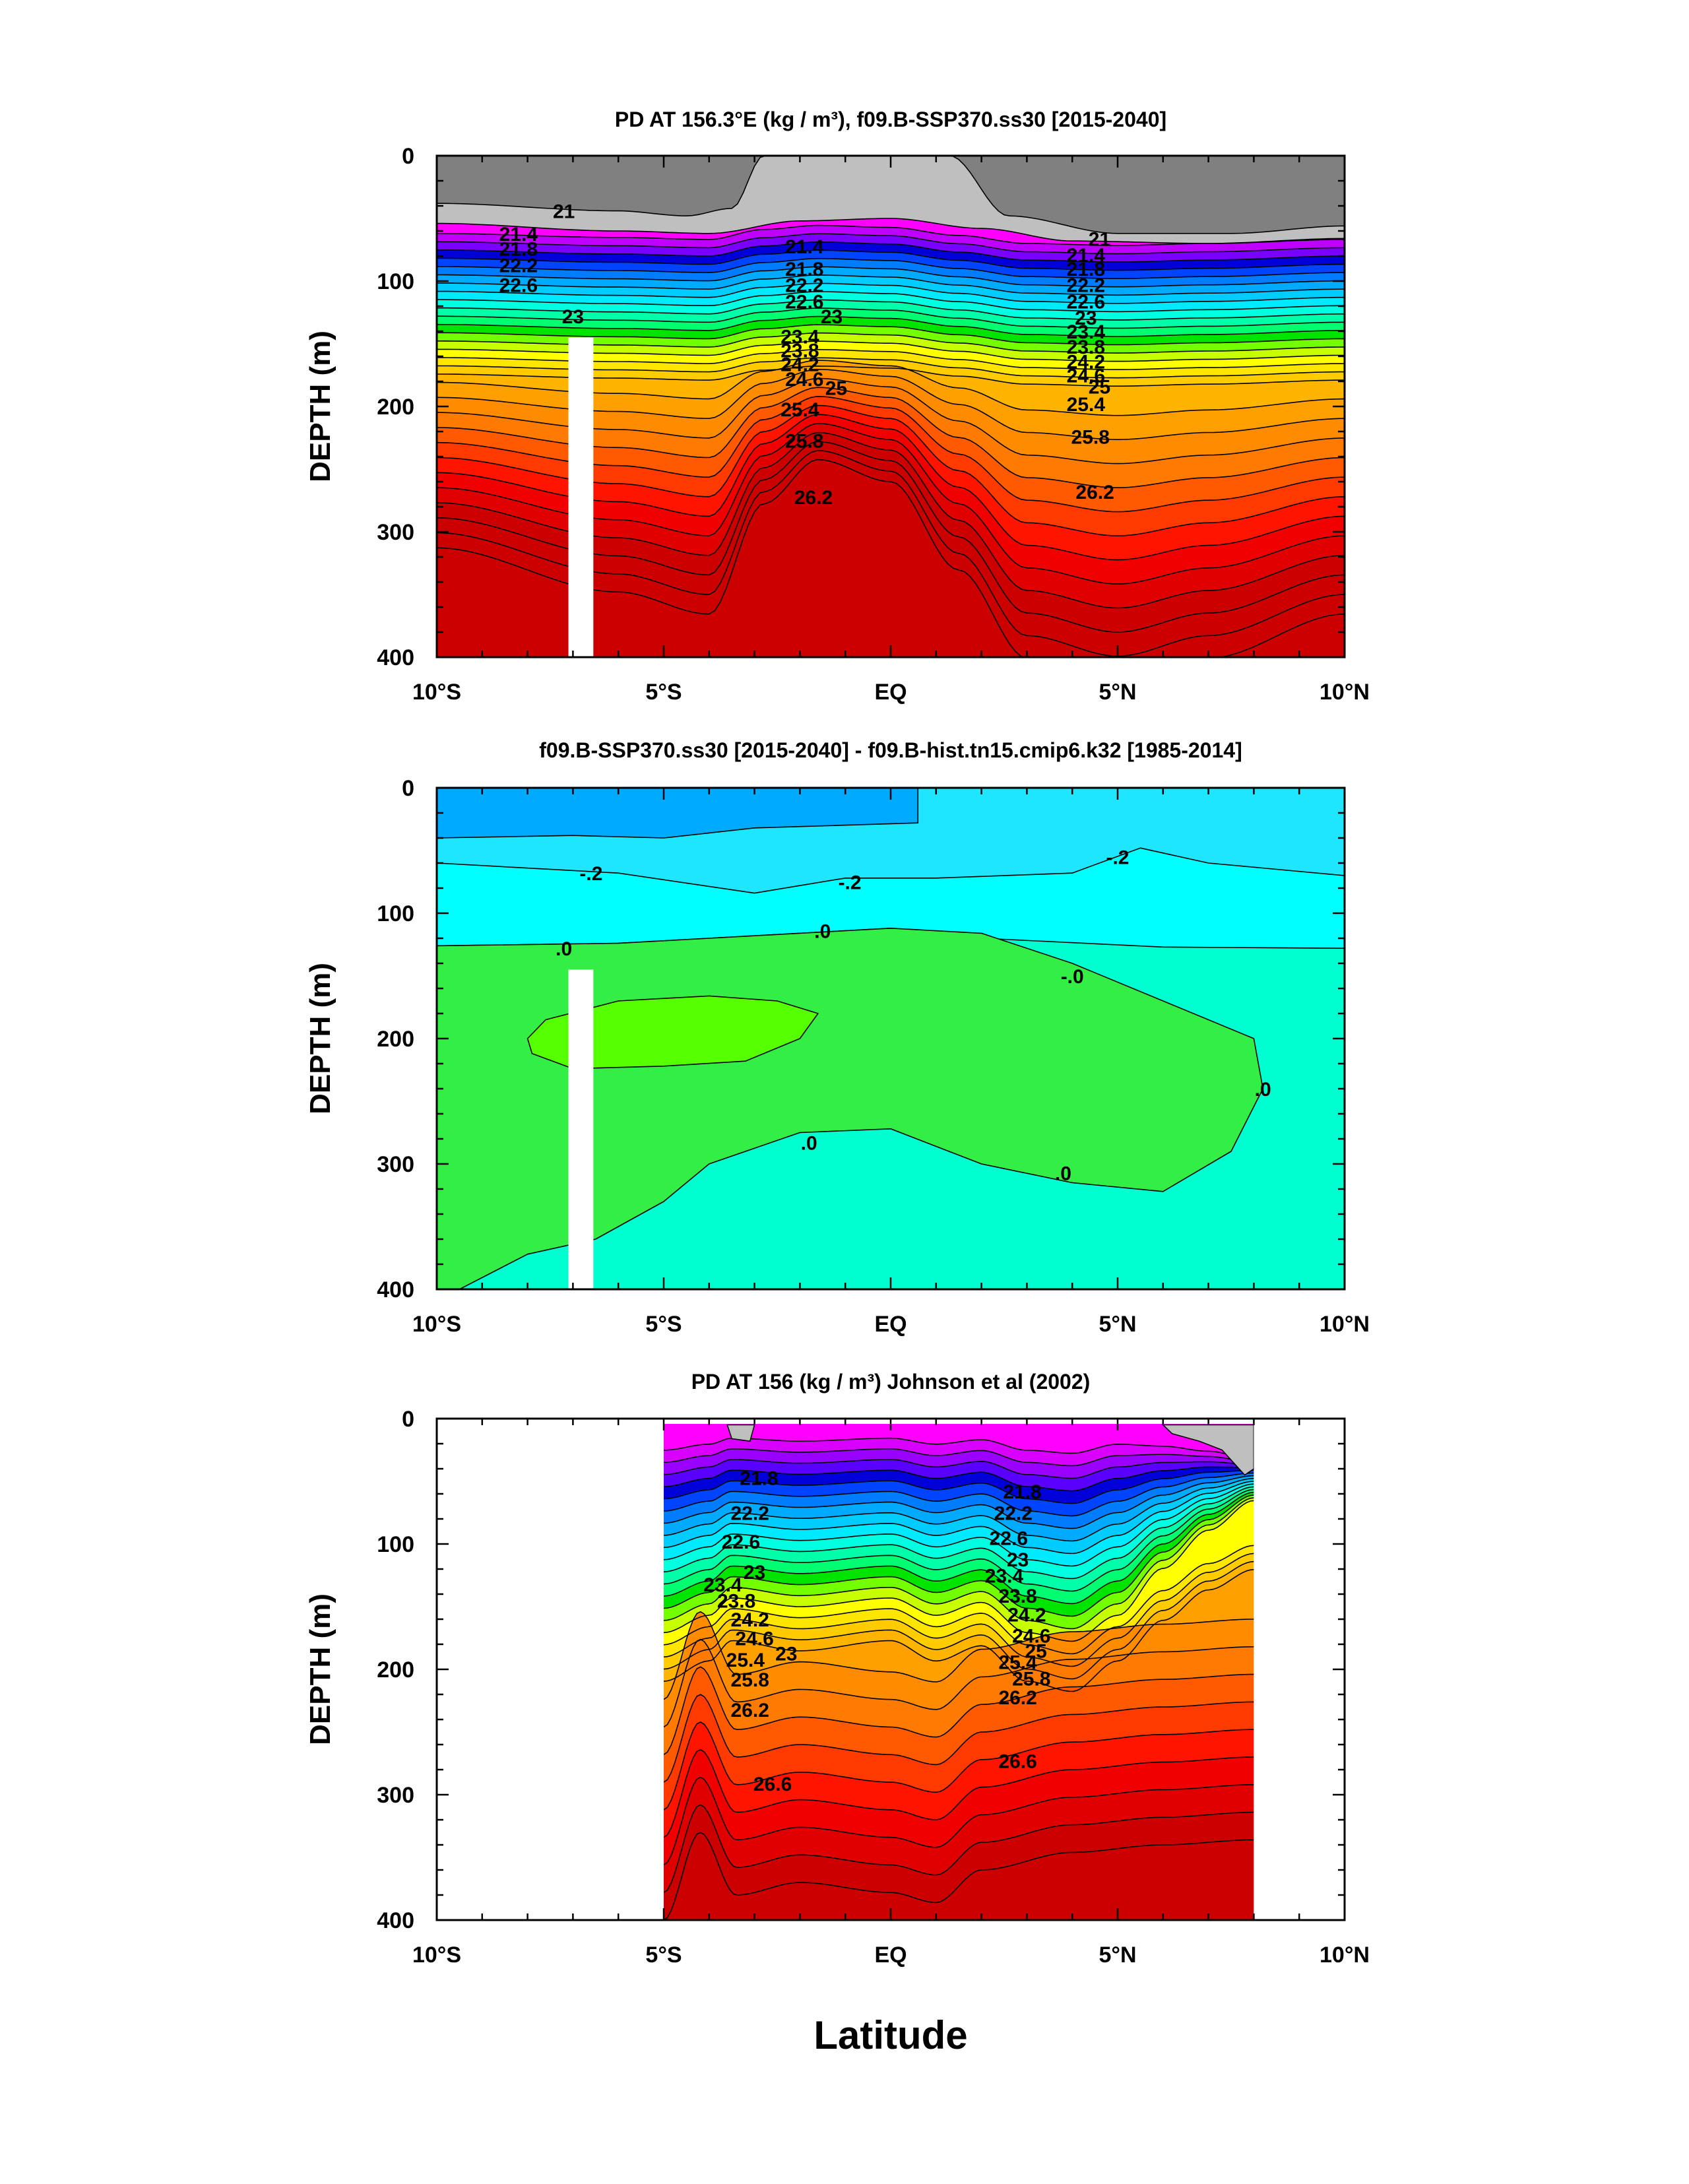 The image size is (1689, 2184). Describe the element at coordinates (836, 389) in the screenshot. I see `contour-label: 25` at that location.